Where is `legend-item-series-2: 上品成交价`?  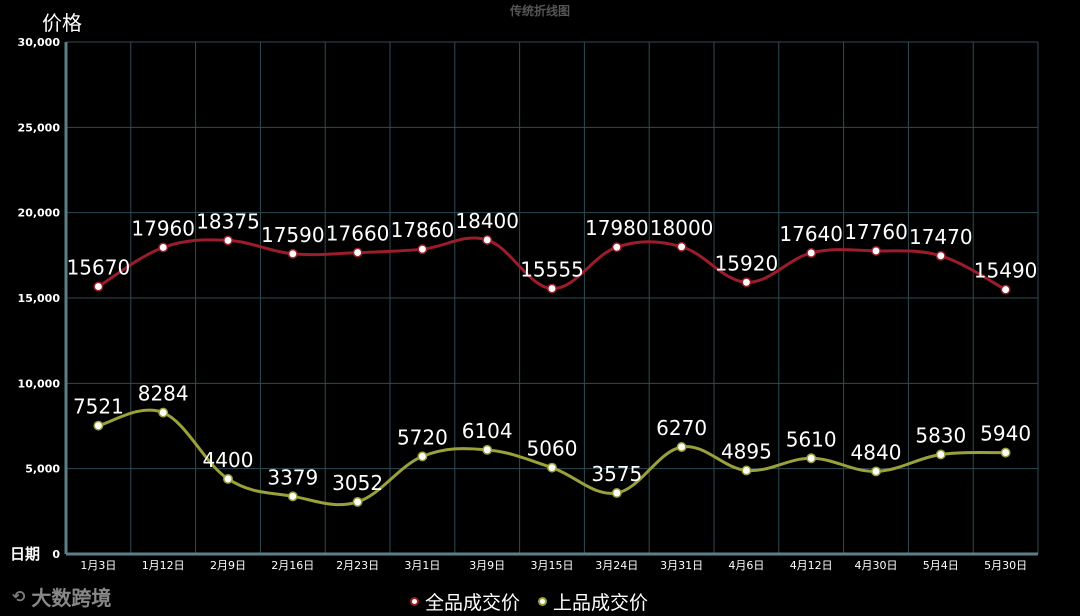 legend-item-series-2: 上品成交价 is located at coordinates (593, 601).